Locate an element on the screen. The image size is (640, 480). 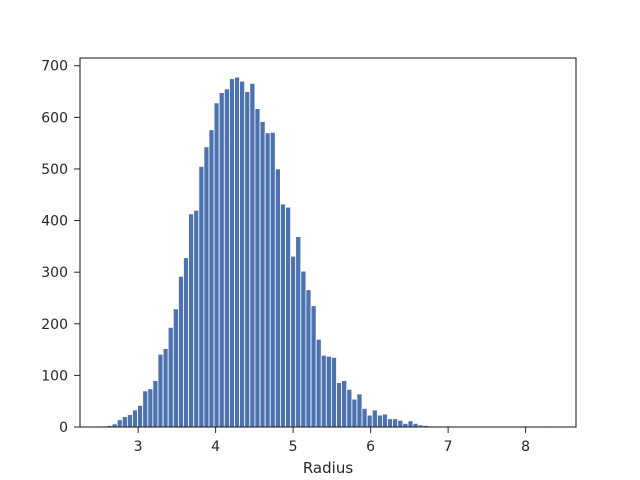
y-tick-label: 500 is located at coordinates (54, 170).